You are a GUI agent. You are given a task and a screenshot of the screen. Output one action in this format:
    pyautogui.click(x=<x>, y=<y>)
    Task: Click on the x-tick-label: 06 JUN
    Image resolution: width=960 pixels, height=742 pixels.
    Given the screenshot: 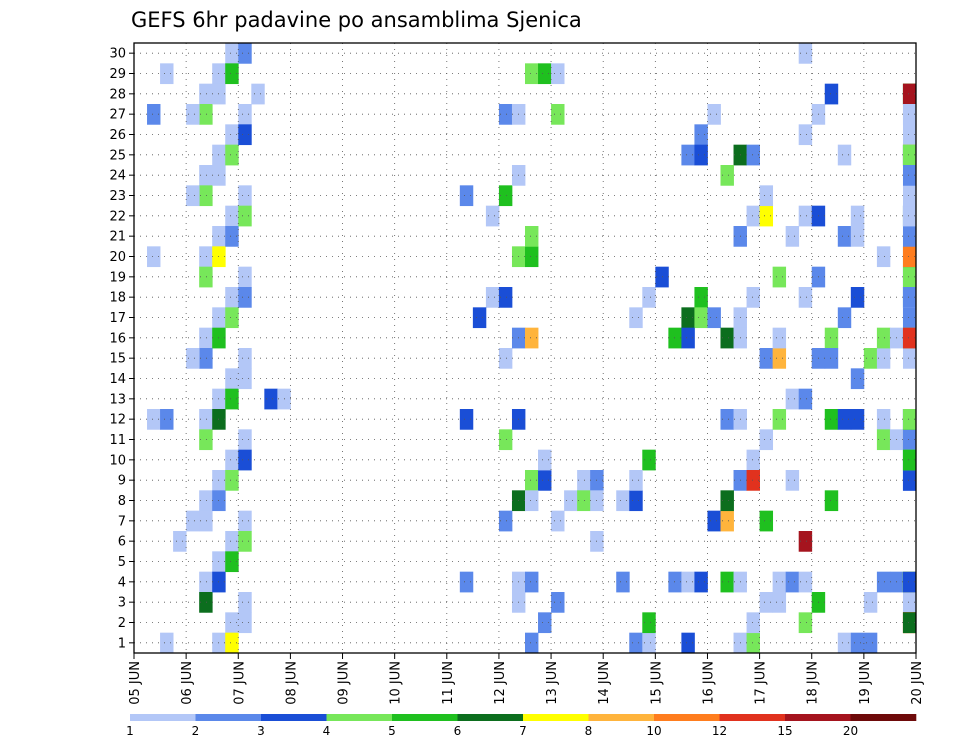 What is the action you would take?
    pyautogui.click(x=187, y=683)
    